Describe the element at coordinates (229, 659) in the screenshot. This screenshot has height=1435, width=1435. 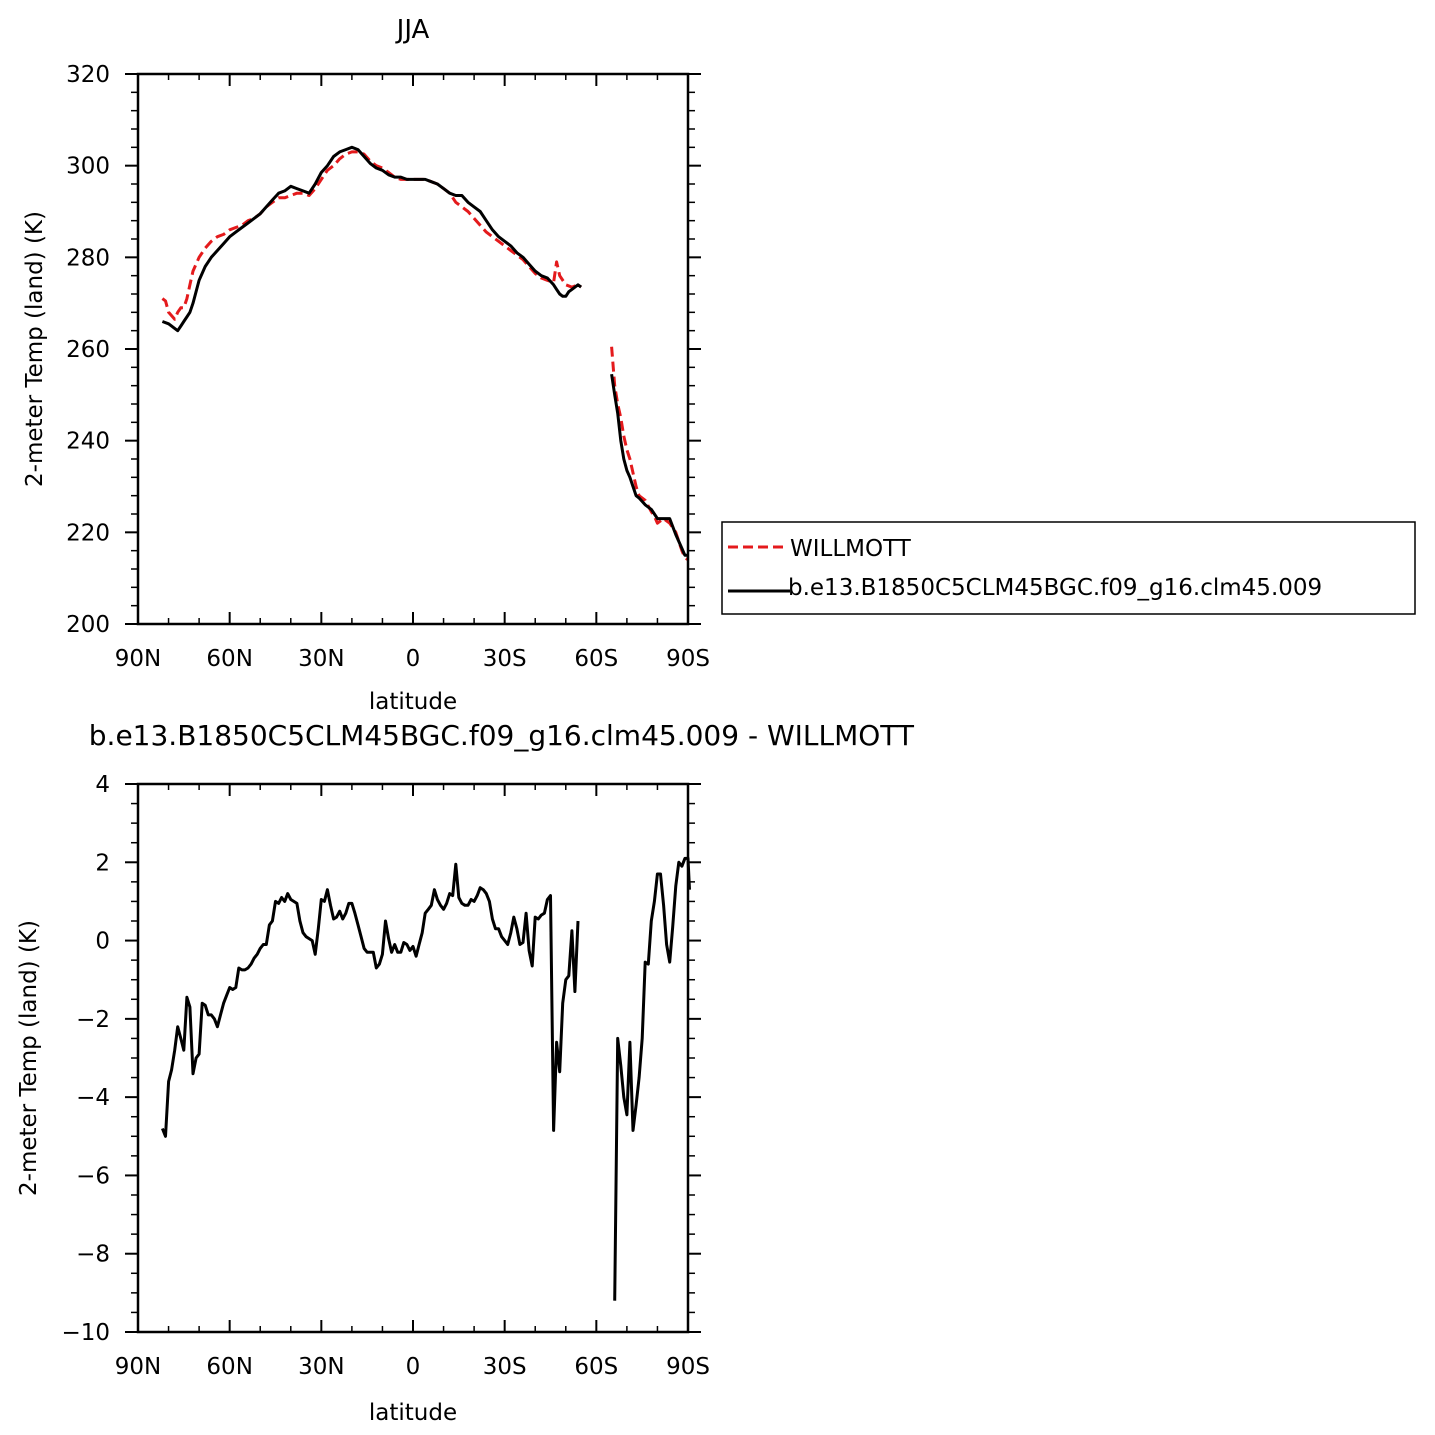
I see `top-x-tick-label: 60N` at that location.